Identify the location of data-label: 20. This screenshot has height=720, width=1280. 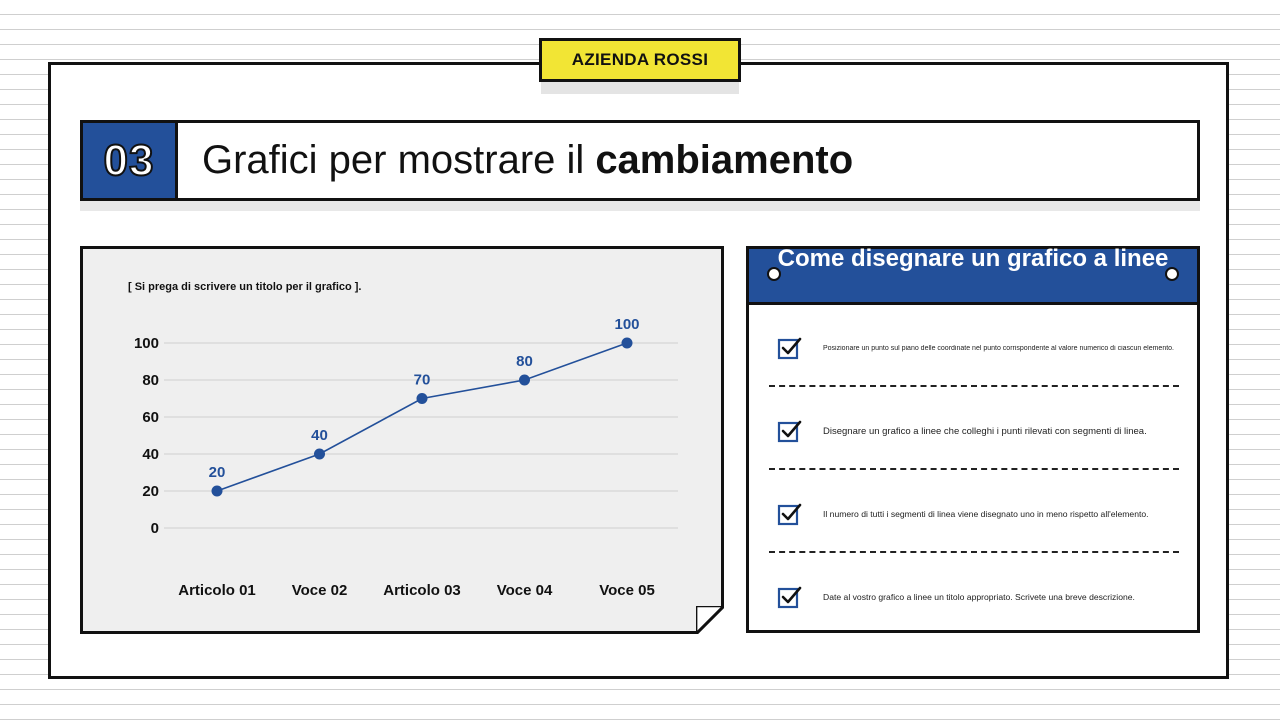
(217, 472).